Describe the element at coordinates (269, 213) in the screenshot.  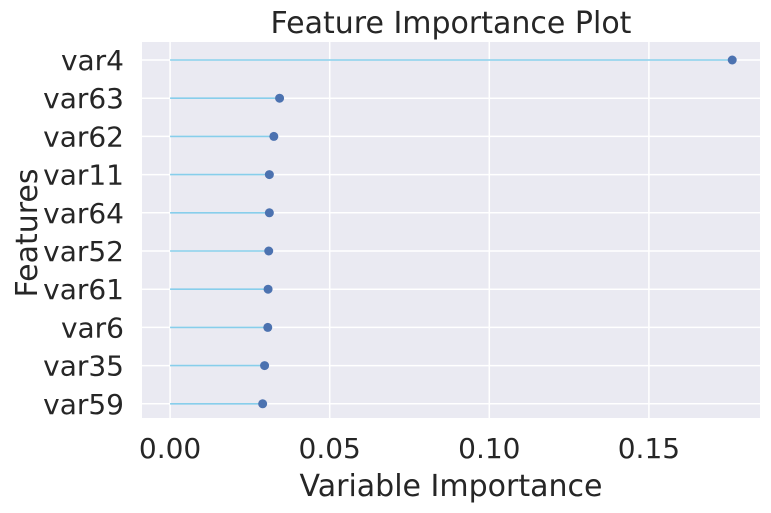
I see `marker-var64` at that location.